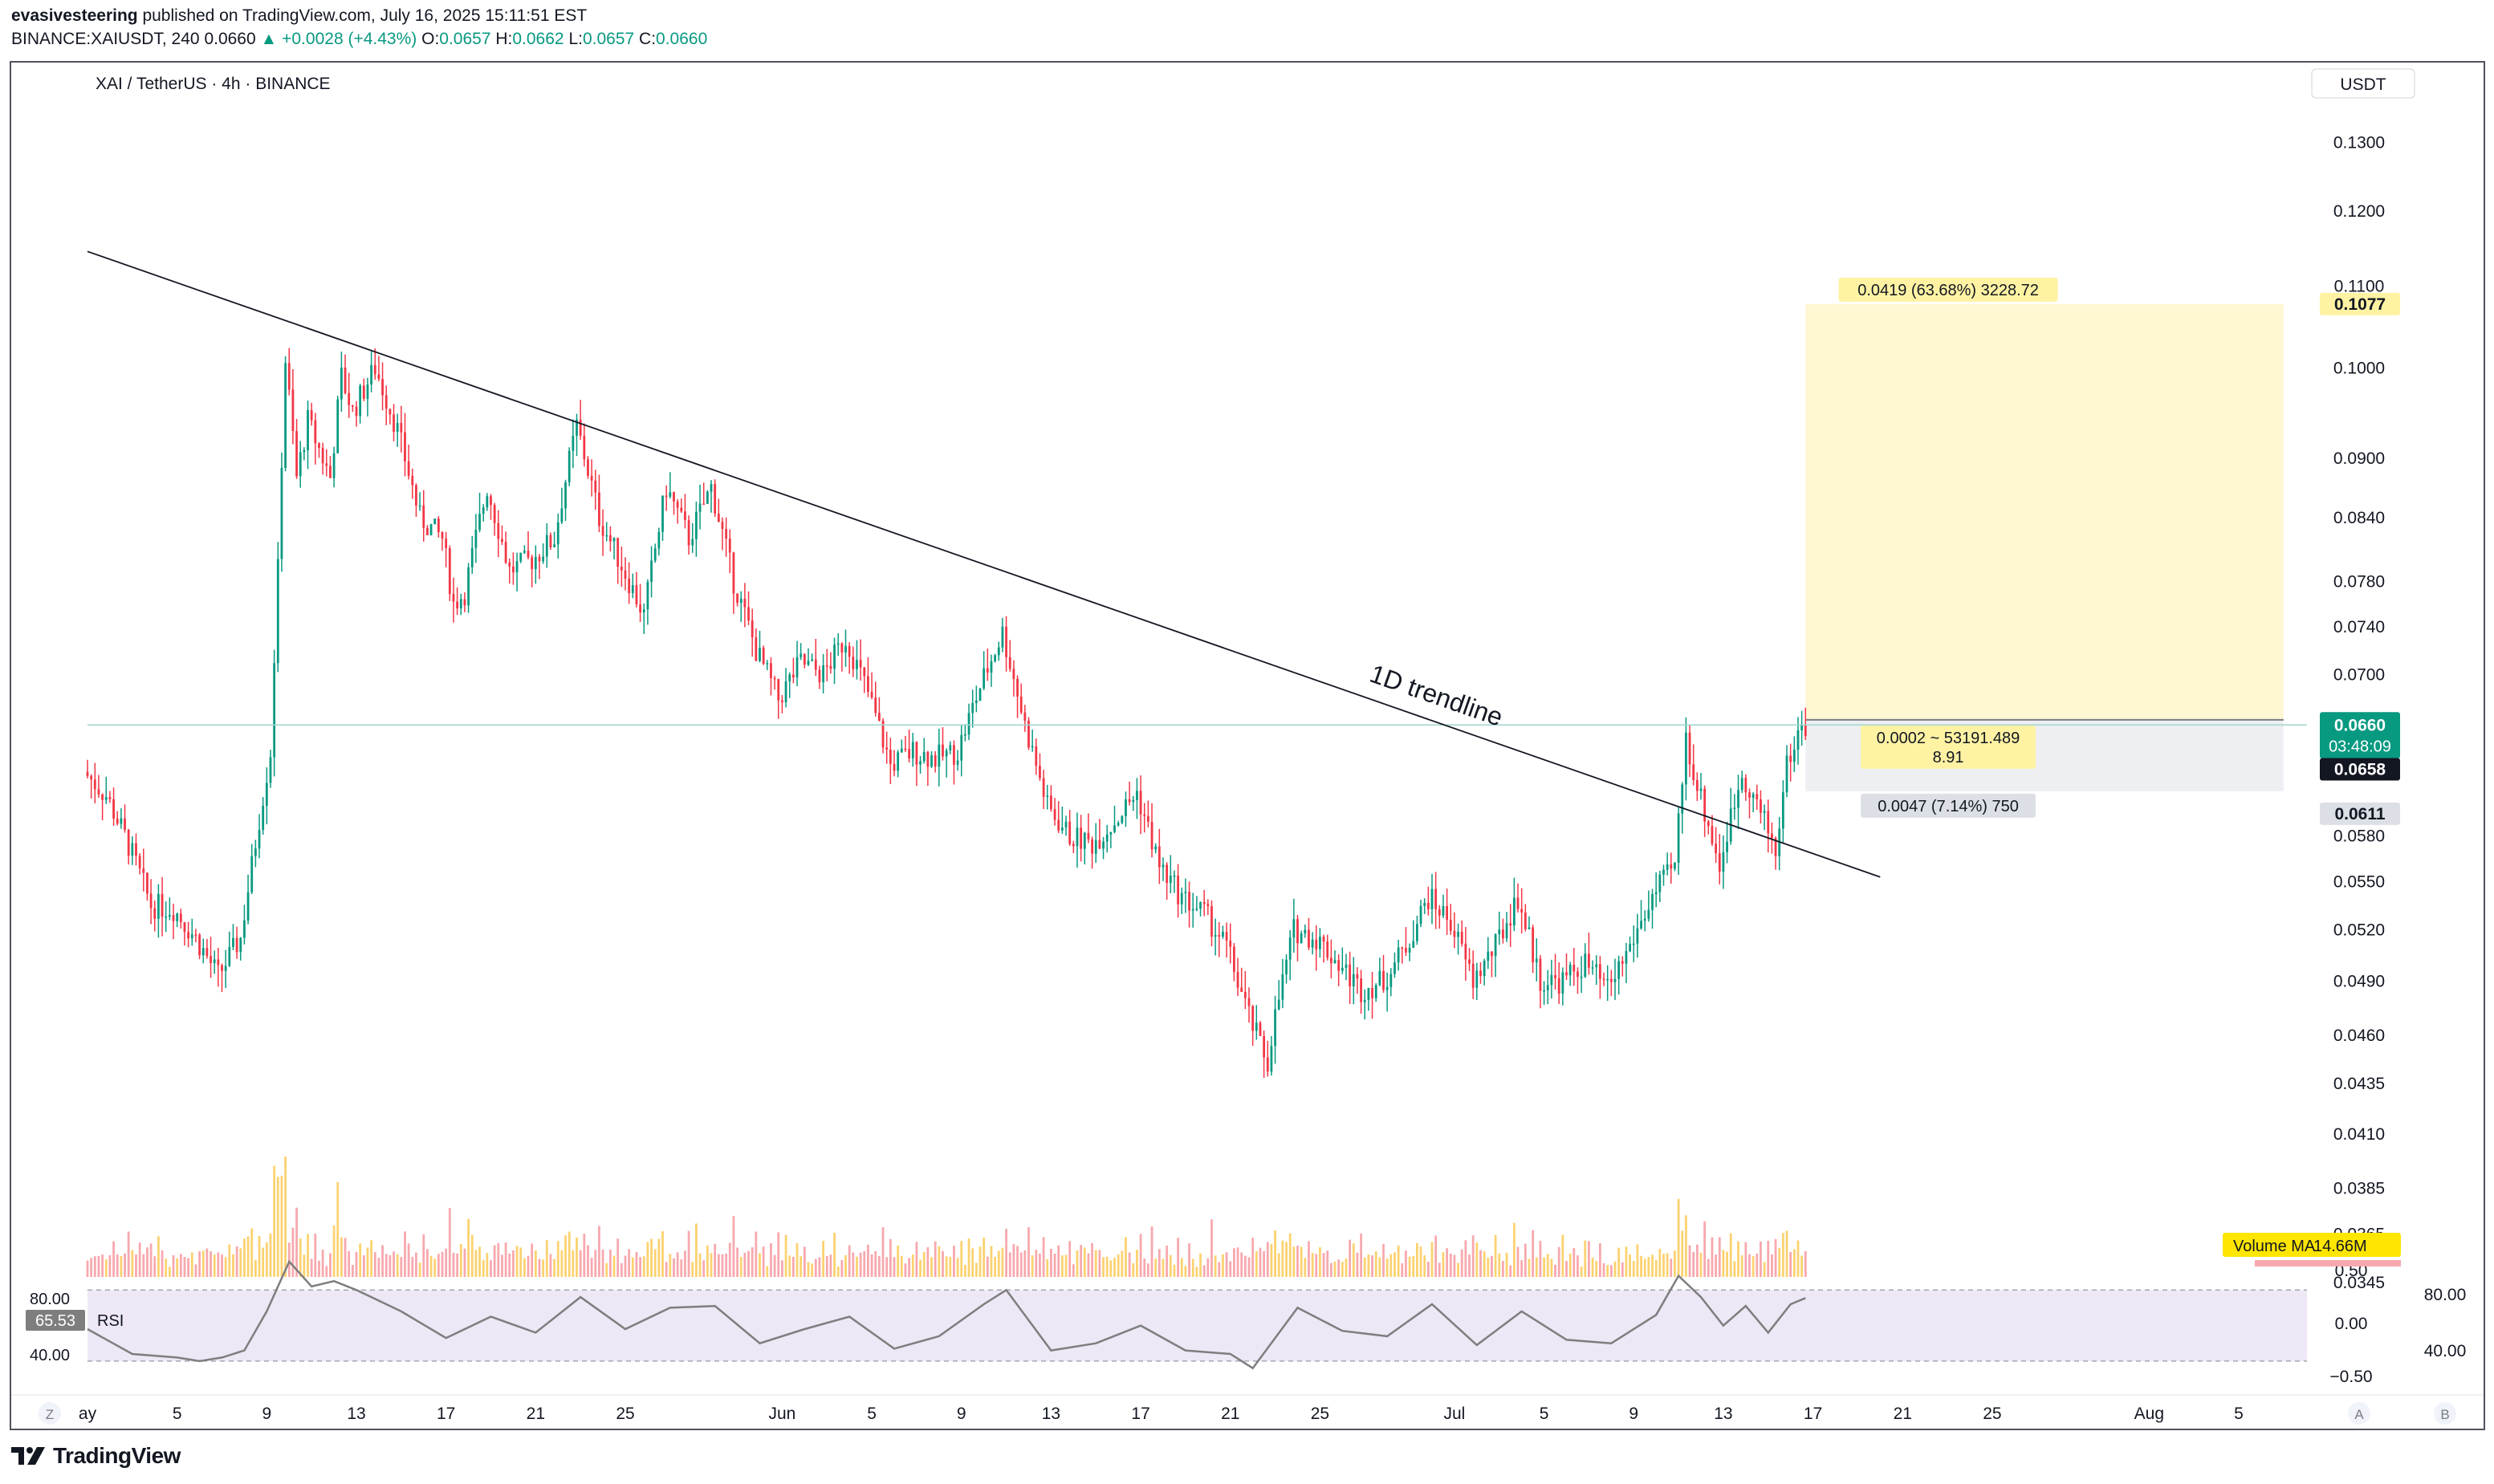  What do you see at coordinates (50, 1413) in the screenshot?
I see `axis-button-z: Z` at bounding box center [50, 1413].